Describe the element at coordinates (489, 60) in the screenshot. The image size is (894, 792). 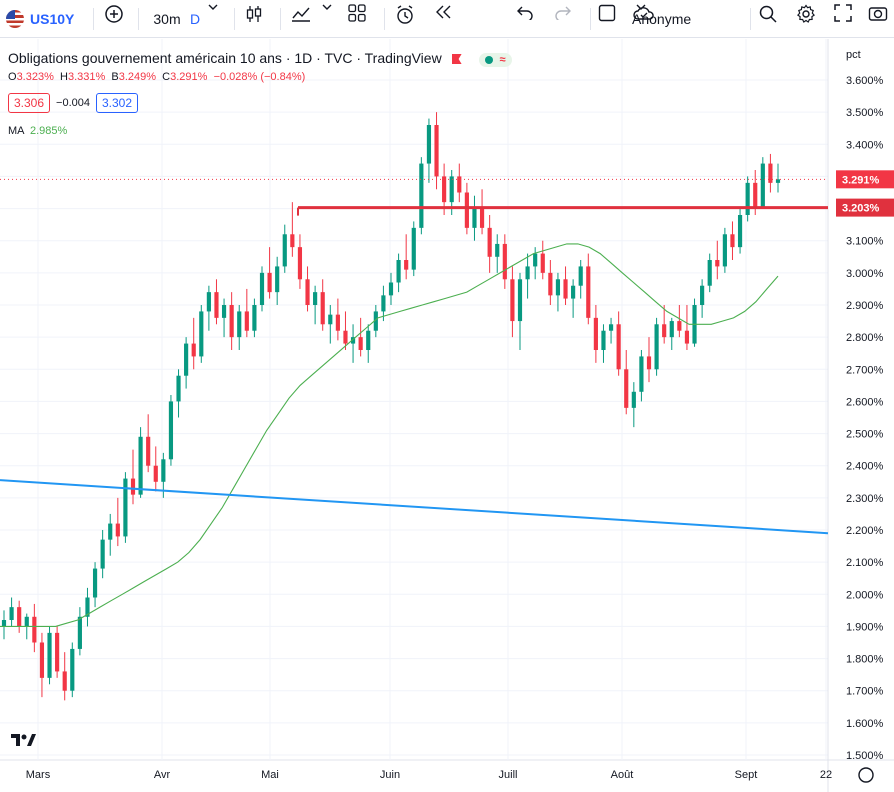
I see `status-dot-icon` at that location.